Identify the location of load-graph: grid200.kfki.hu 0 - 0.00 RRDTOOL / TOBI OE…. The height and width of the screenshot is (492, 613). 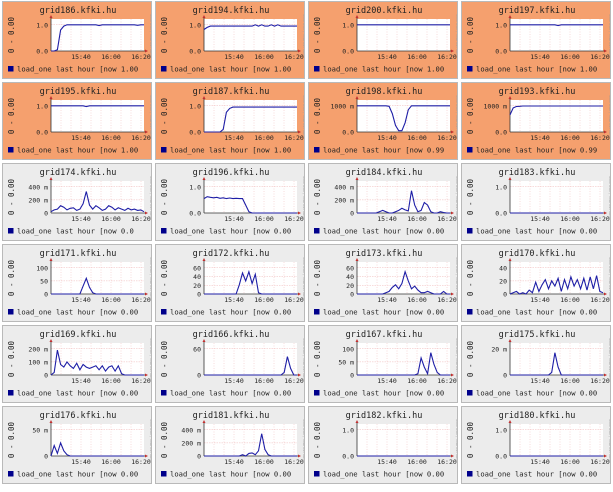
(385, 40).